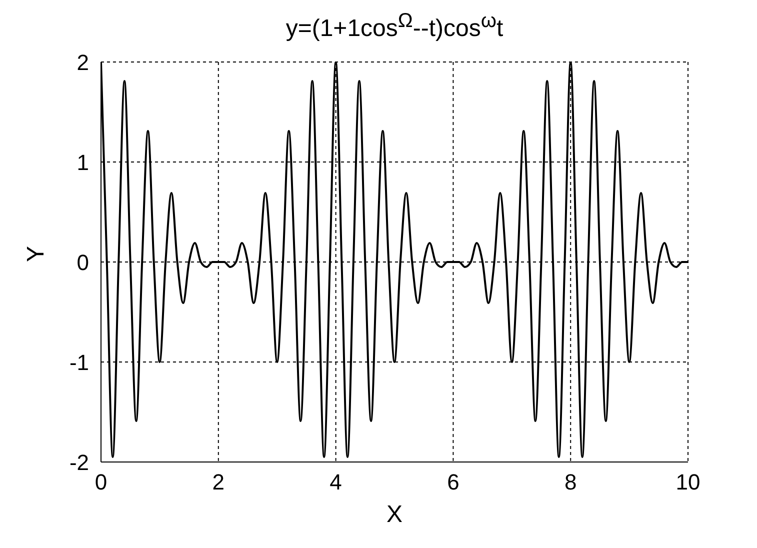 The image size is (757, 548). I want to click on x-tick-label: 8, so click(570, 482).